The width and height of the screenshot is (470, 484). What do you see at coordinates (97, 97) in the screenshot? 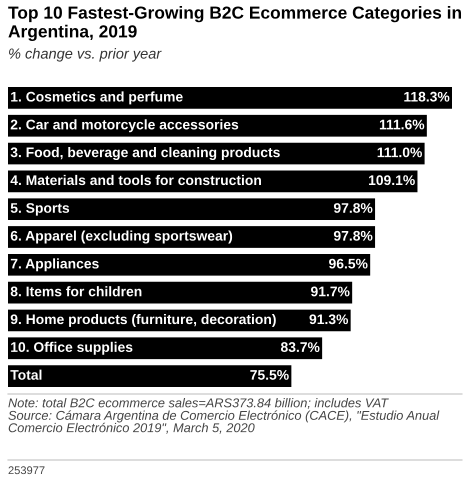
I see `y-tick-label: 1. Cosmetics and perfume` at bounding box center [97, 97].